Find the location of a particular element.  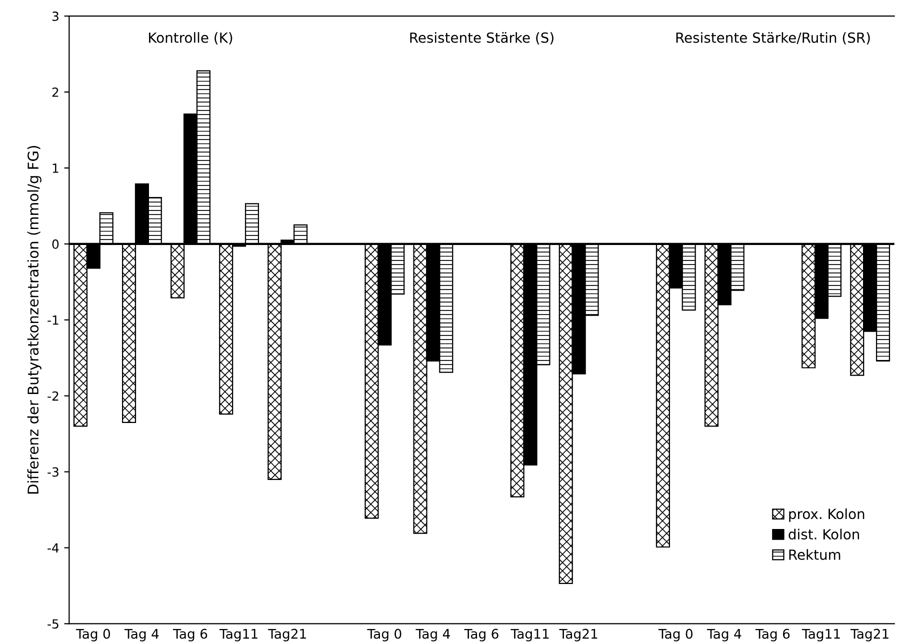

annotation: Resistente Stärke/Rutin (SR) is located at coordinates (773, 38).